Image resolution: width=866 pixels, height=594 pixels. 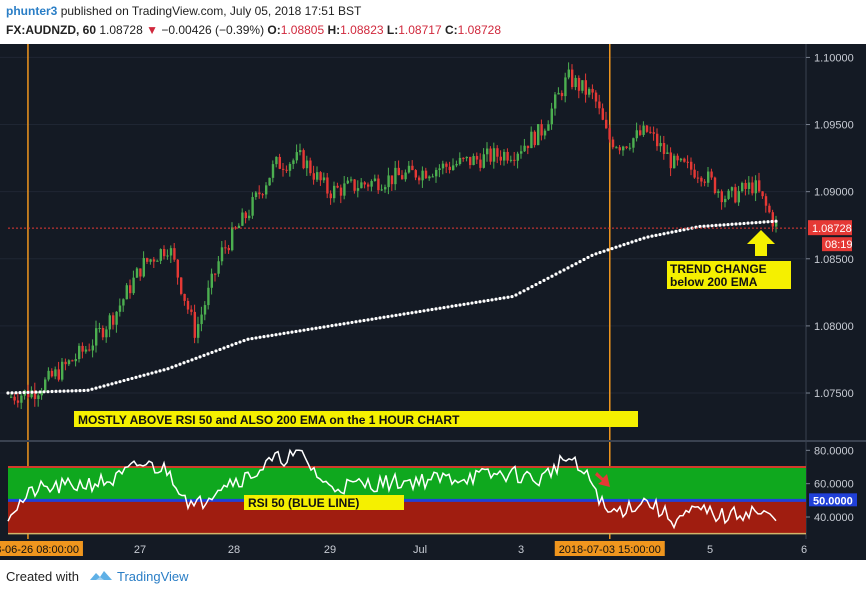 What do you see at coordinates (714, 282) in the screenshot?
I see `annotation-line-2: below 200 EMA` at bounding box center [714, 282].